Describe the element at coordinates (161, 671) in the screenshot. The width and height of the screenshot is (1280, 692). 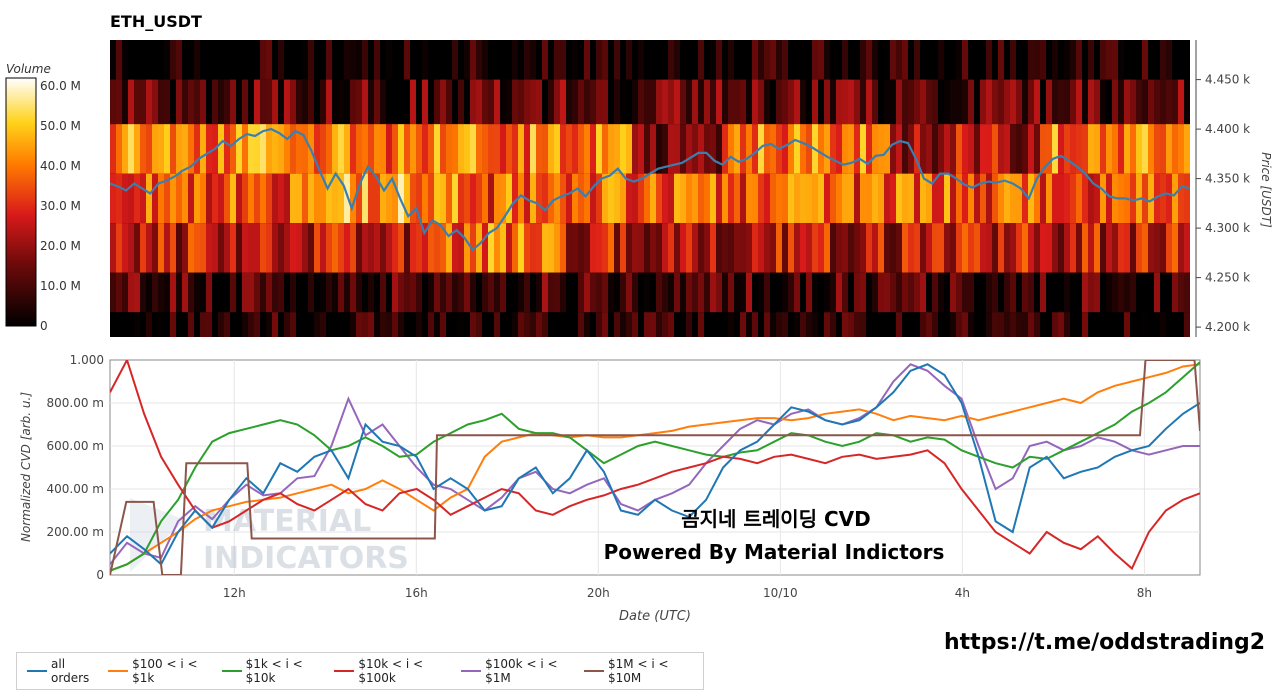
I see `legend-item: $100 < i < $1k` at that location.